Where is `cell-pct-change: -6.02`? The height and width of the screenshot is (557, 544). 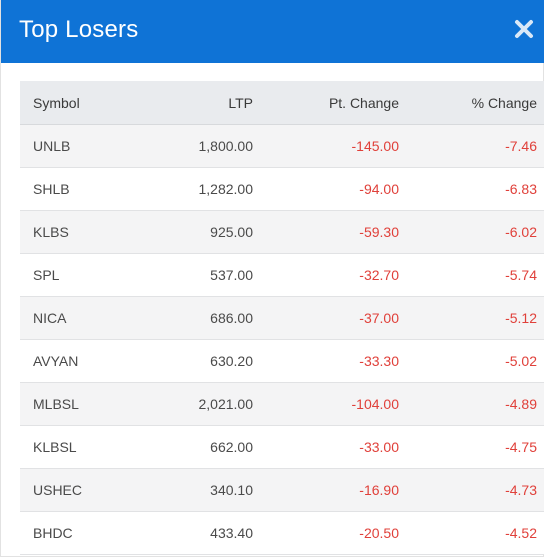
cell-pct-change: -6.02 is located at coordinates (471, 232).